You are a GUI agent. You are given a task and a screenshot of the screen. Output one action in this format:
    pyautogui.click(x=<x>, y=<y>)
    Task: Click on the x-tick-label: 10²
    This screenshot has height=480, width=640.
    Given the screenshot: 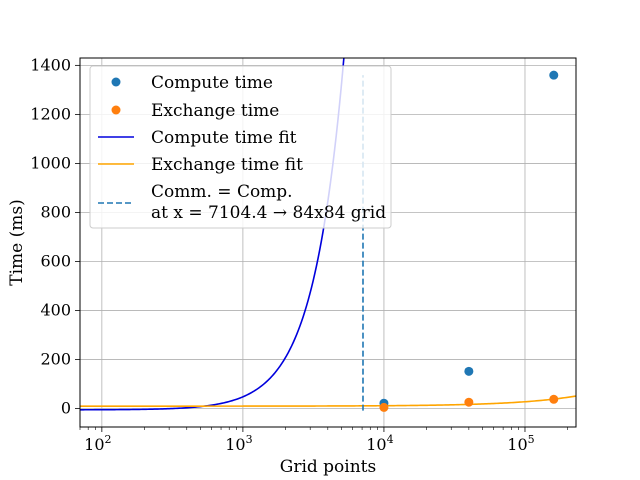 What is the action you would take?
    pyautogui.click(x=97, y=443)
    